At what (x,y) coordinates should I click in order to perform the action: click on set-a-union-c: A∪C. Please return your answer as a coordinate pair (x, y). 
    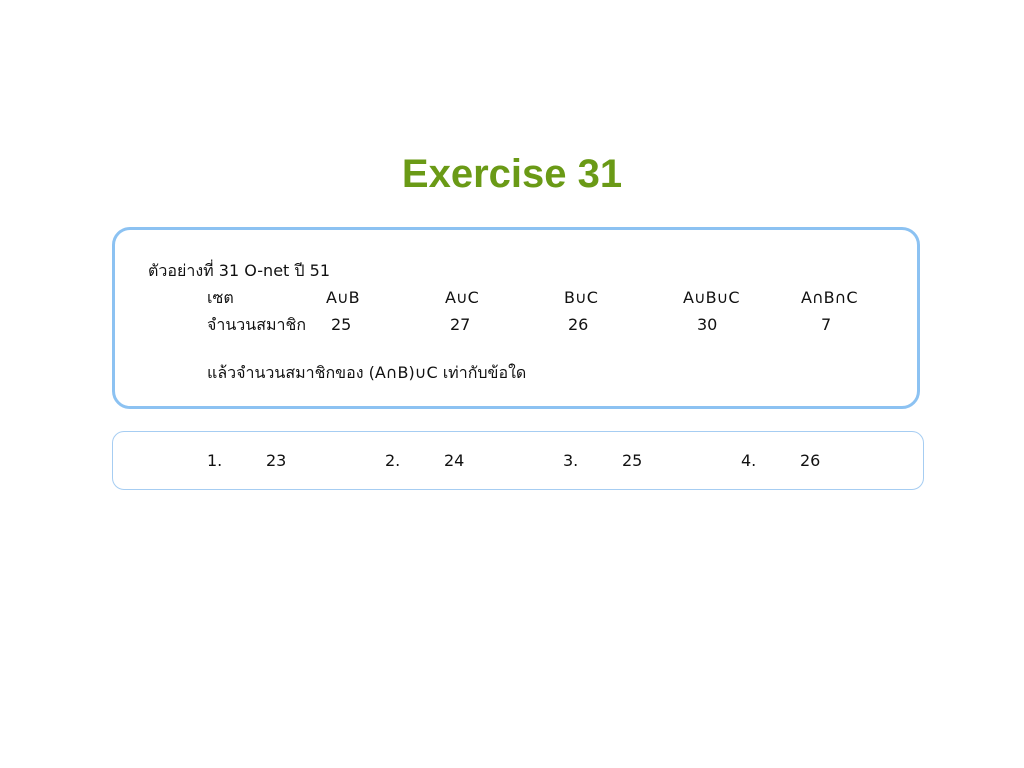
    Looking at the image, I should click on (462, 297).